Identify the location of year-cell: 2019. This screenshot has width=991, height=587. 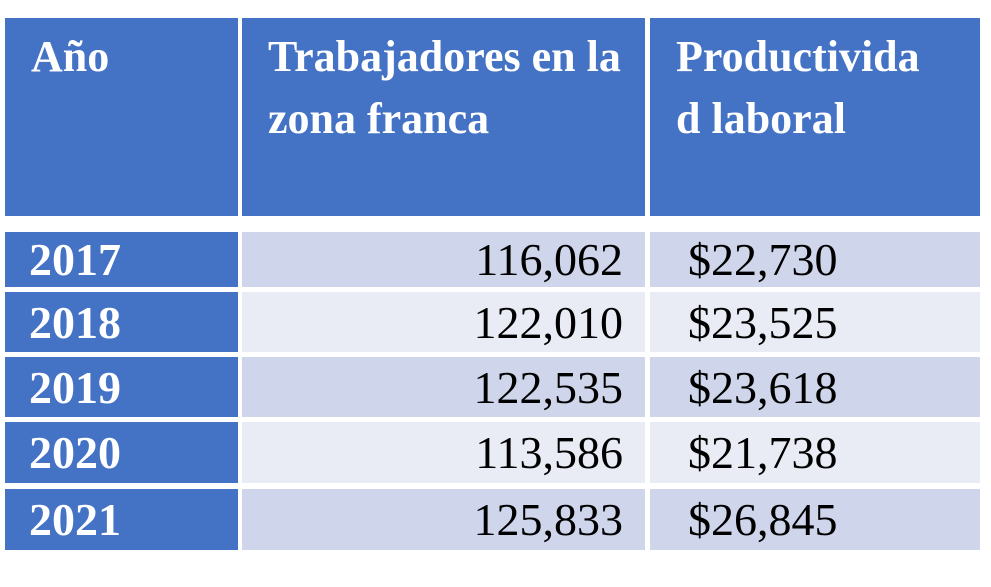
(121, 387).